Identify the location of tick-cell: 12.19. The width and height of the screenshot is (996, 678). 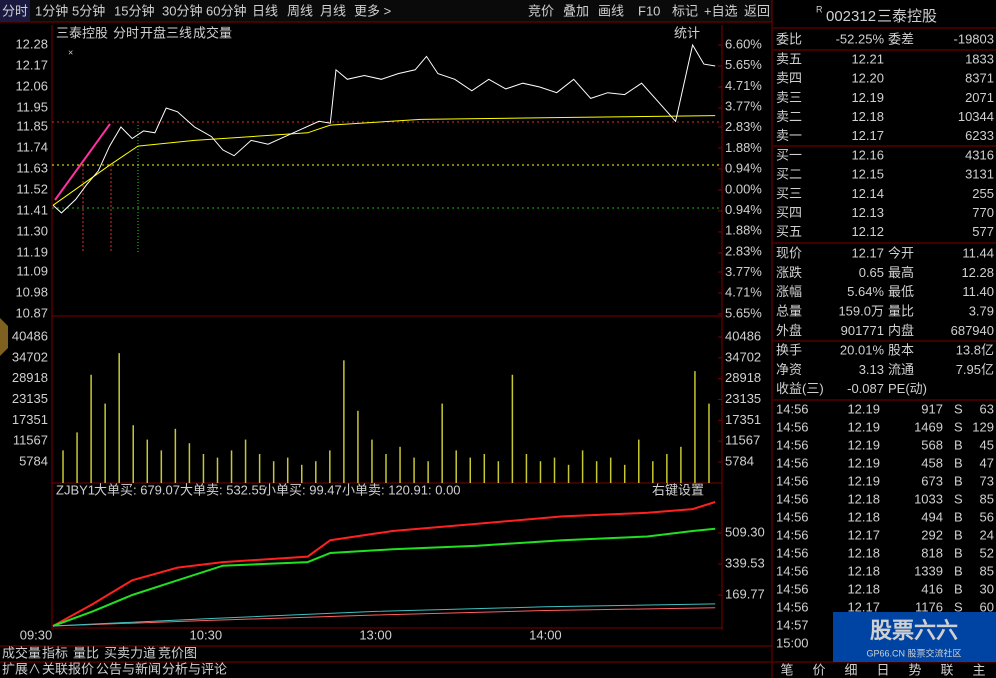
(863, 444).